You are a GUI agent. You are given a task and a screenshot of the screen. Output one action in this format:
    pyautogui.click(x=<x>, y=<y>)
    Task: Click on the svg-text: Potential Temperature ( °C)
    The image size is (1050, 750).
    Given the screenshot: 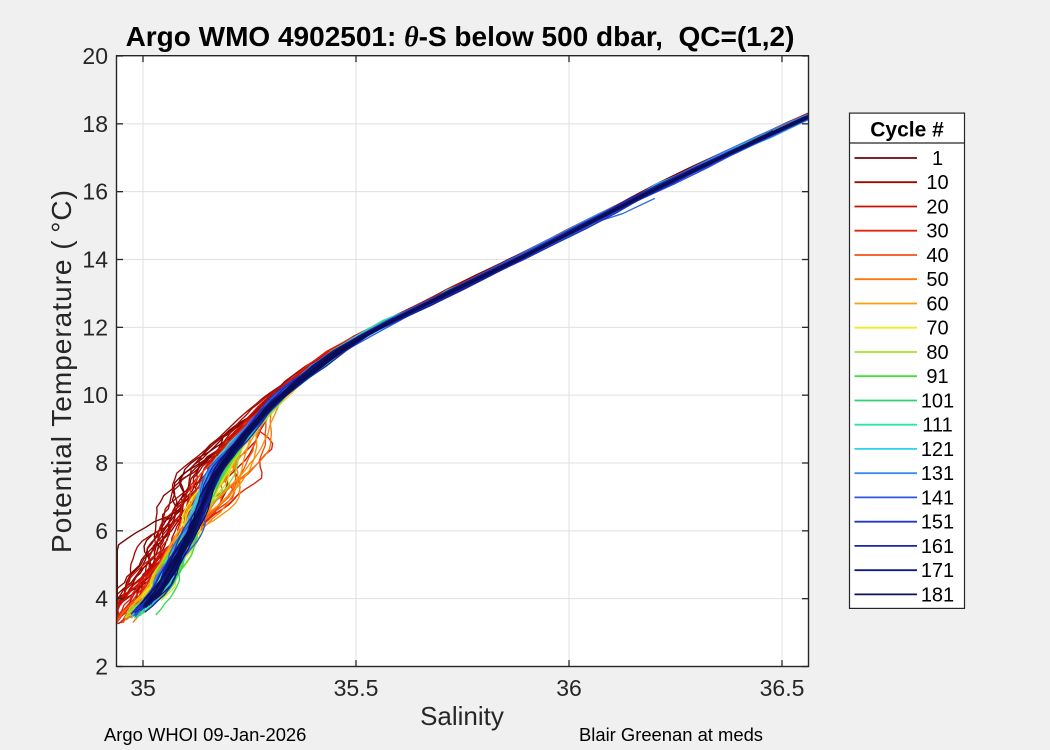 What is the action you would take?
    pyautogui.click(x=61, y=371)
    